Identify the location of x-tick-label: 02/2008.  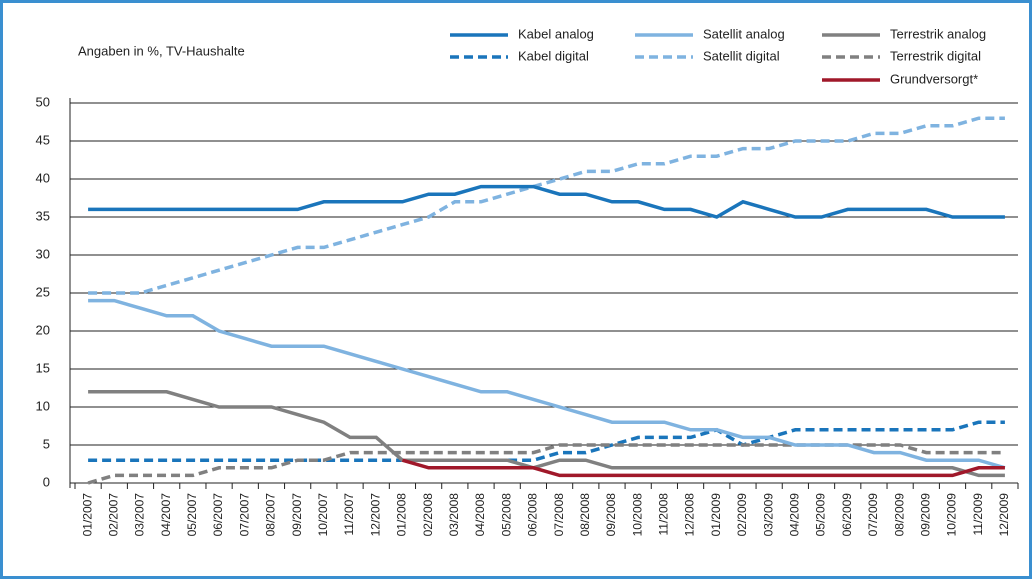
(428, 515).